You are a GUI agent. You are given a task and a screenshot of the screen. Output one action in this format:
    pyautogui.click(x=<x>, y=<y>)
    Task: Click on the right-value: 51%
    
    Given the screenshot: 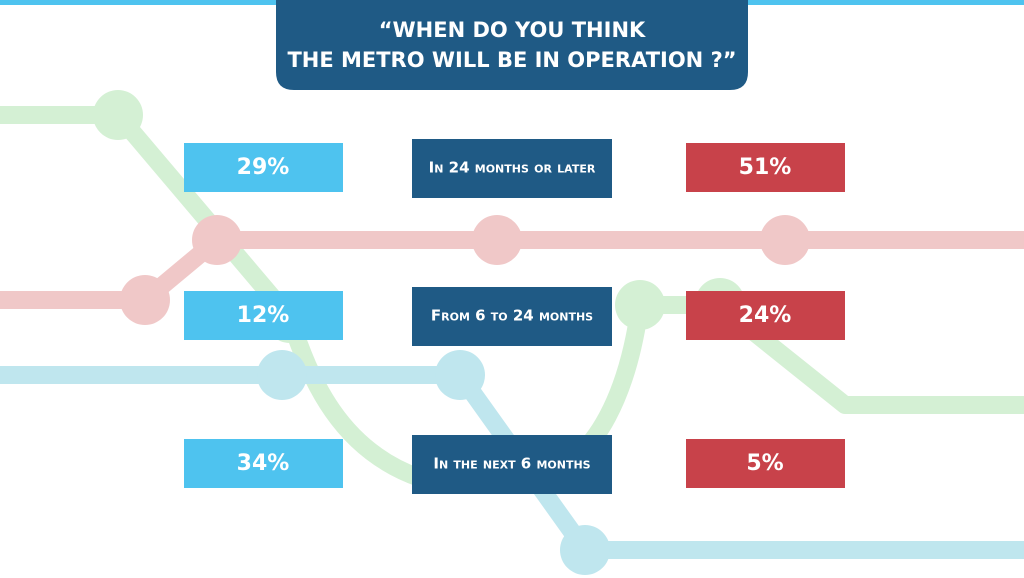 What is the action you would take?
    pyautogui.click(x=765, y=167)
    